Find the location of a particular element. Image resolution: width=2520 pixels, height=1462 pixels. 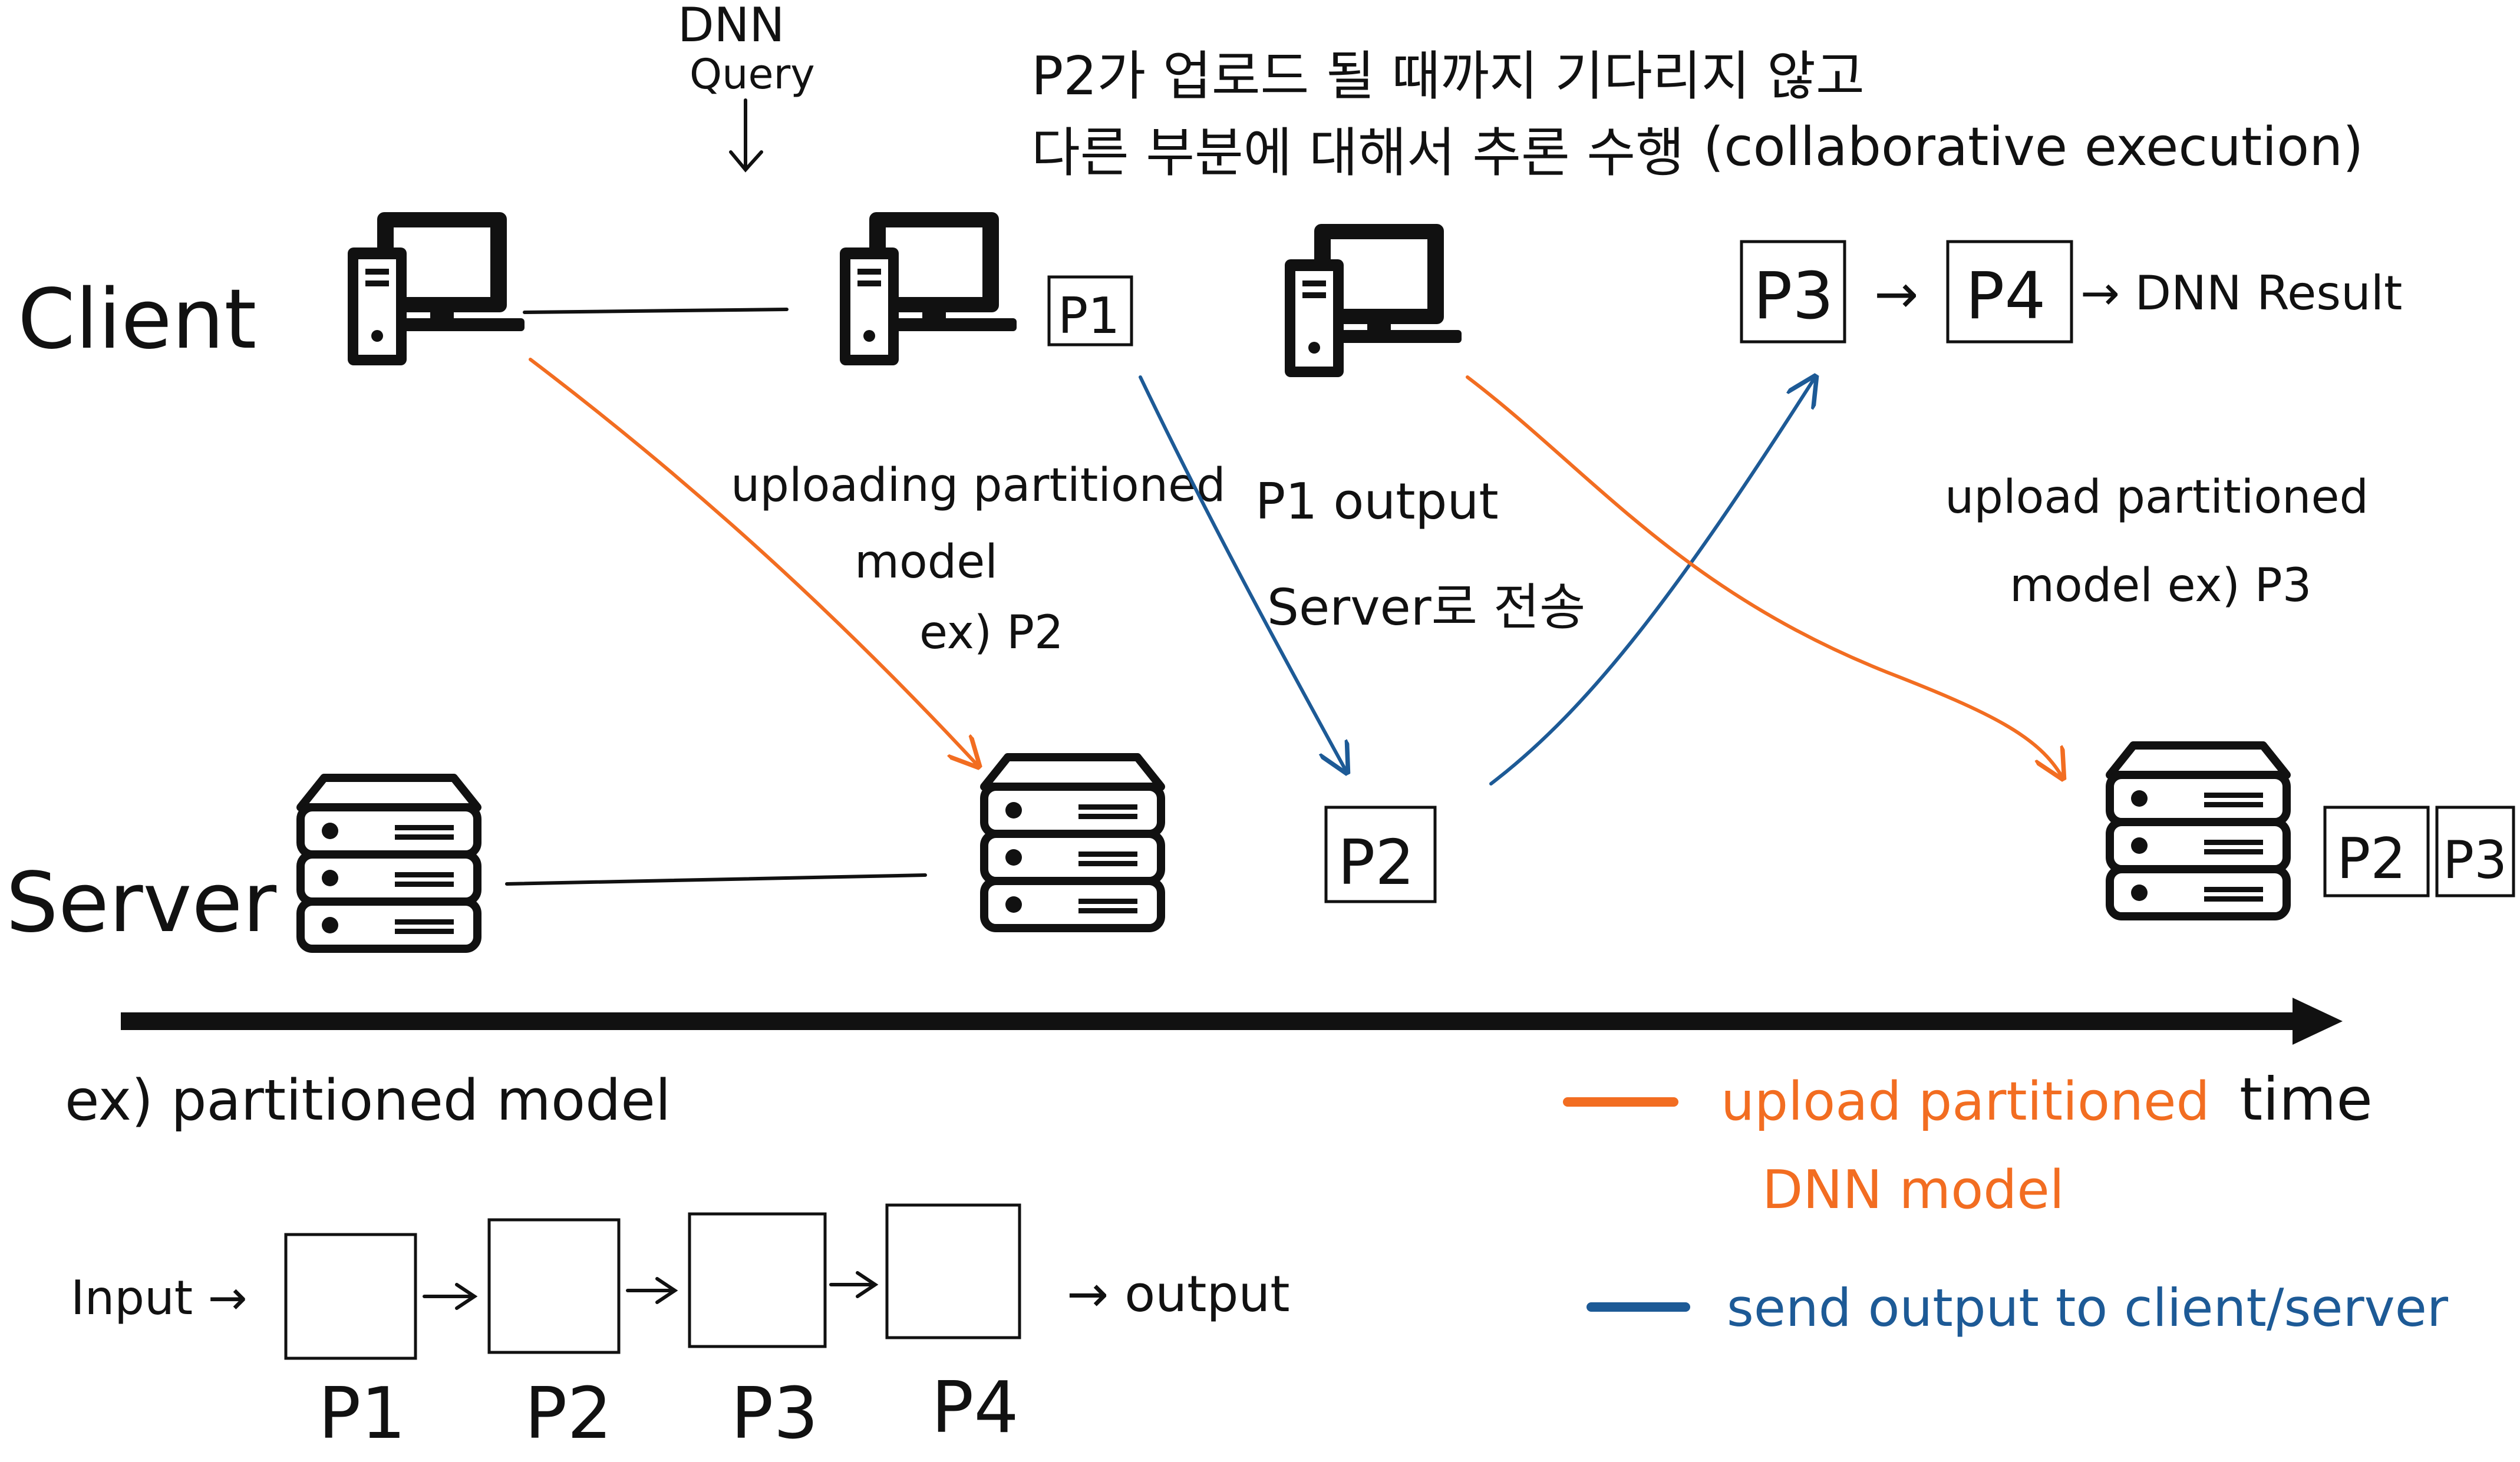

client-p1-label: P1 is located at coordinates (1089, 316).